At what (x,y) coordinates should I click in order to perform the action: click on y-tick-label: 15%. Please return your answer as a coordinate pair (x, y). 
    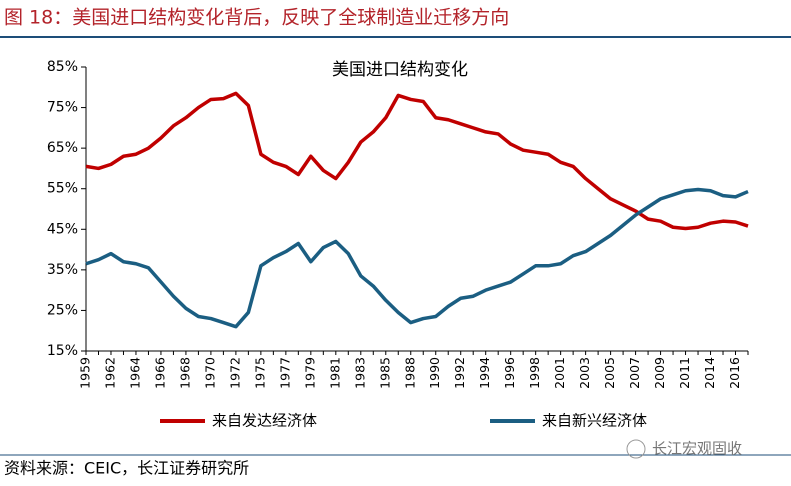
    Looking at the image, I should click on (62, 351).